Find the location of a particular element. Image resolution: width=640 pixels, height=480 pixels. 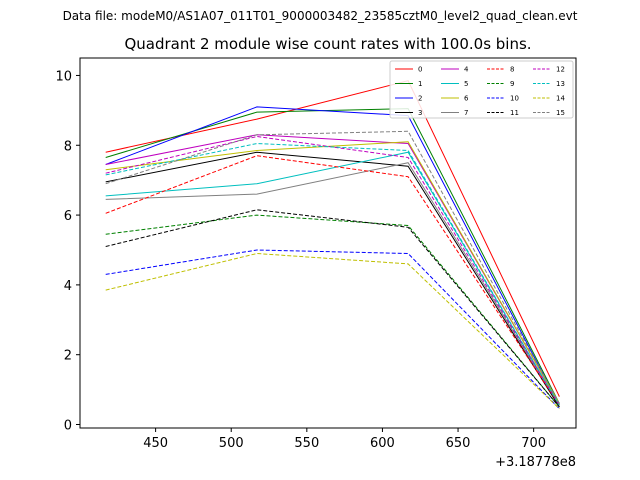

x-tick-label: 500 is located at coordinates (231, 443).